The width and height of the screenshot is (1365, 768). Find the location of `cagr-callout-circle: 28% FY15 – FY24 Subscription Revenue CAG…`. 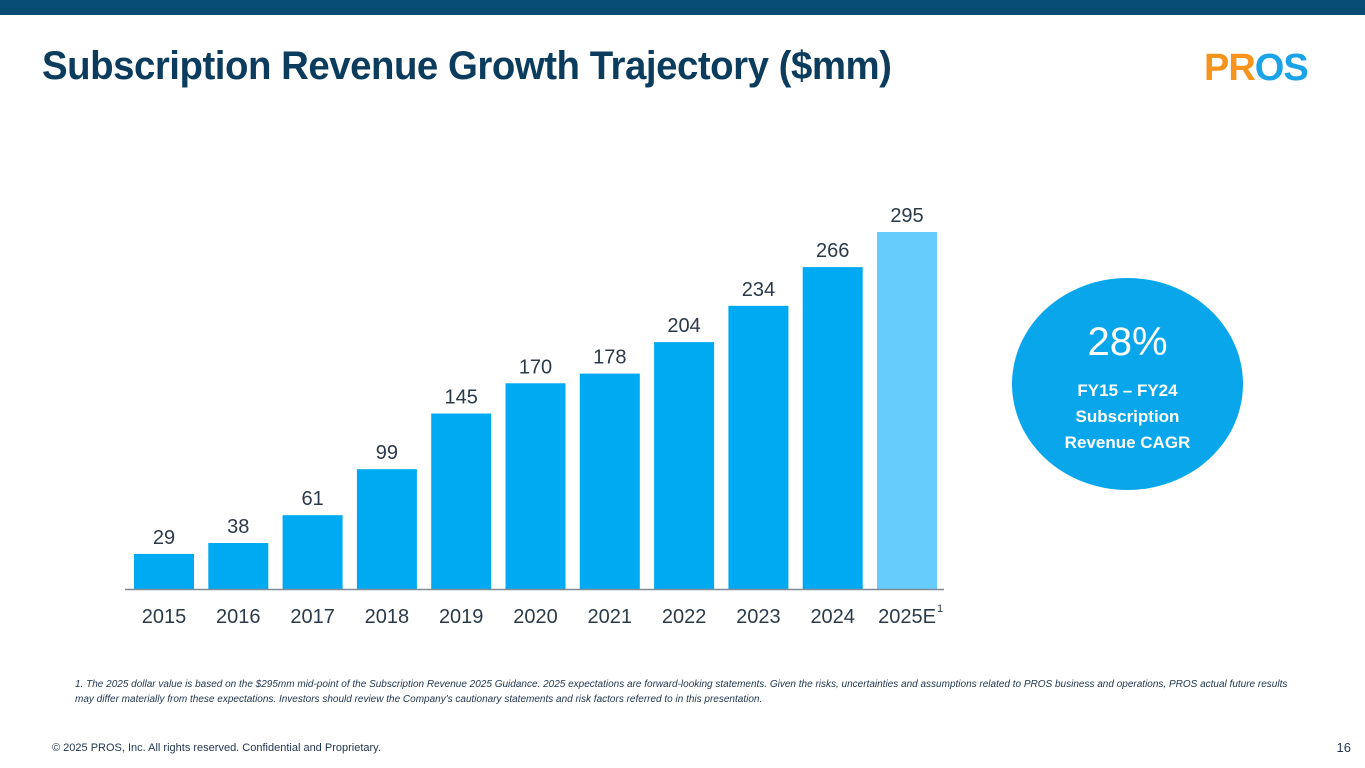

cagr-callout-circle: 28% FY15 – FY24 Subscription Revenue CAG… is located at coordinates (1127, 384).